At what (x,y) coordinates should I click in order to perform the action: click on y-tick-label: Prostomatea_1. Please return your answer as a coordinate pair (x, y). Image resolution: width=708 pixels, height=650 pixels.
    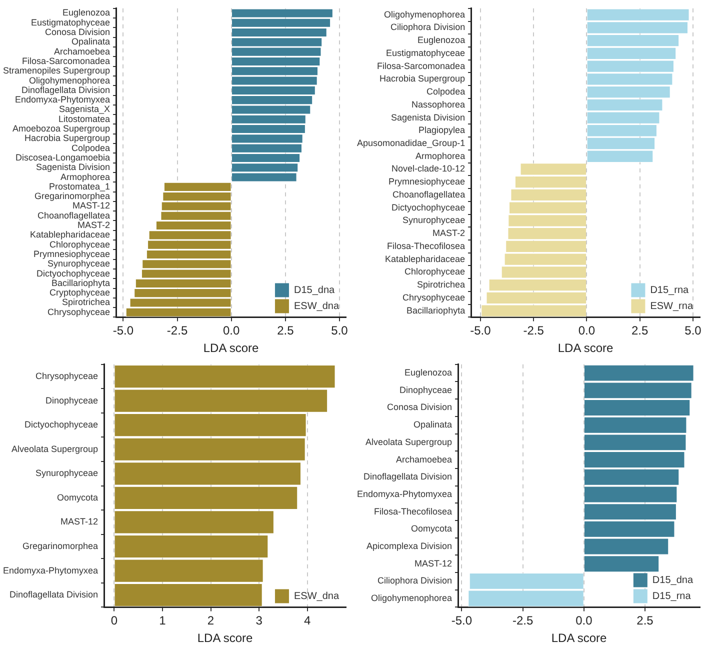
    Looking at the image, I should click on (79, 186).